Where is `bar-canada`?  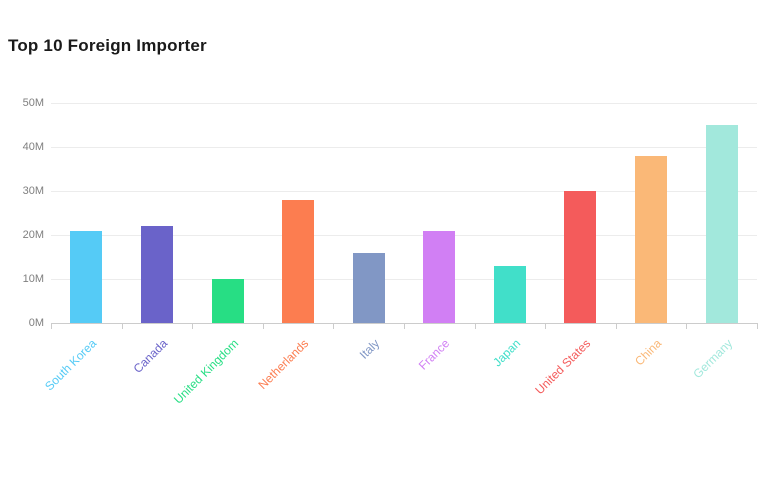
bar-canada is located at coordinates (157, 274).